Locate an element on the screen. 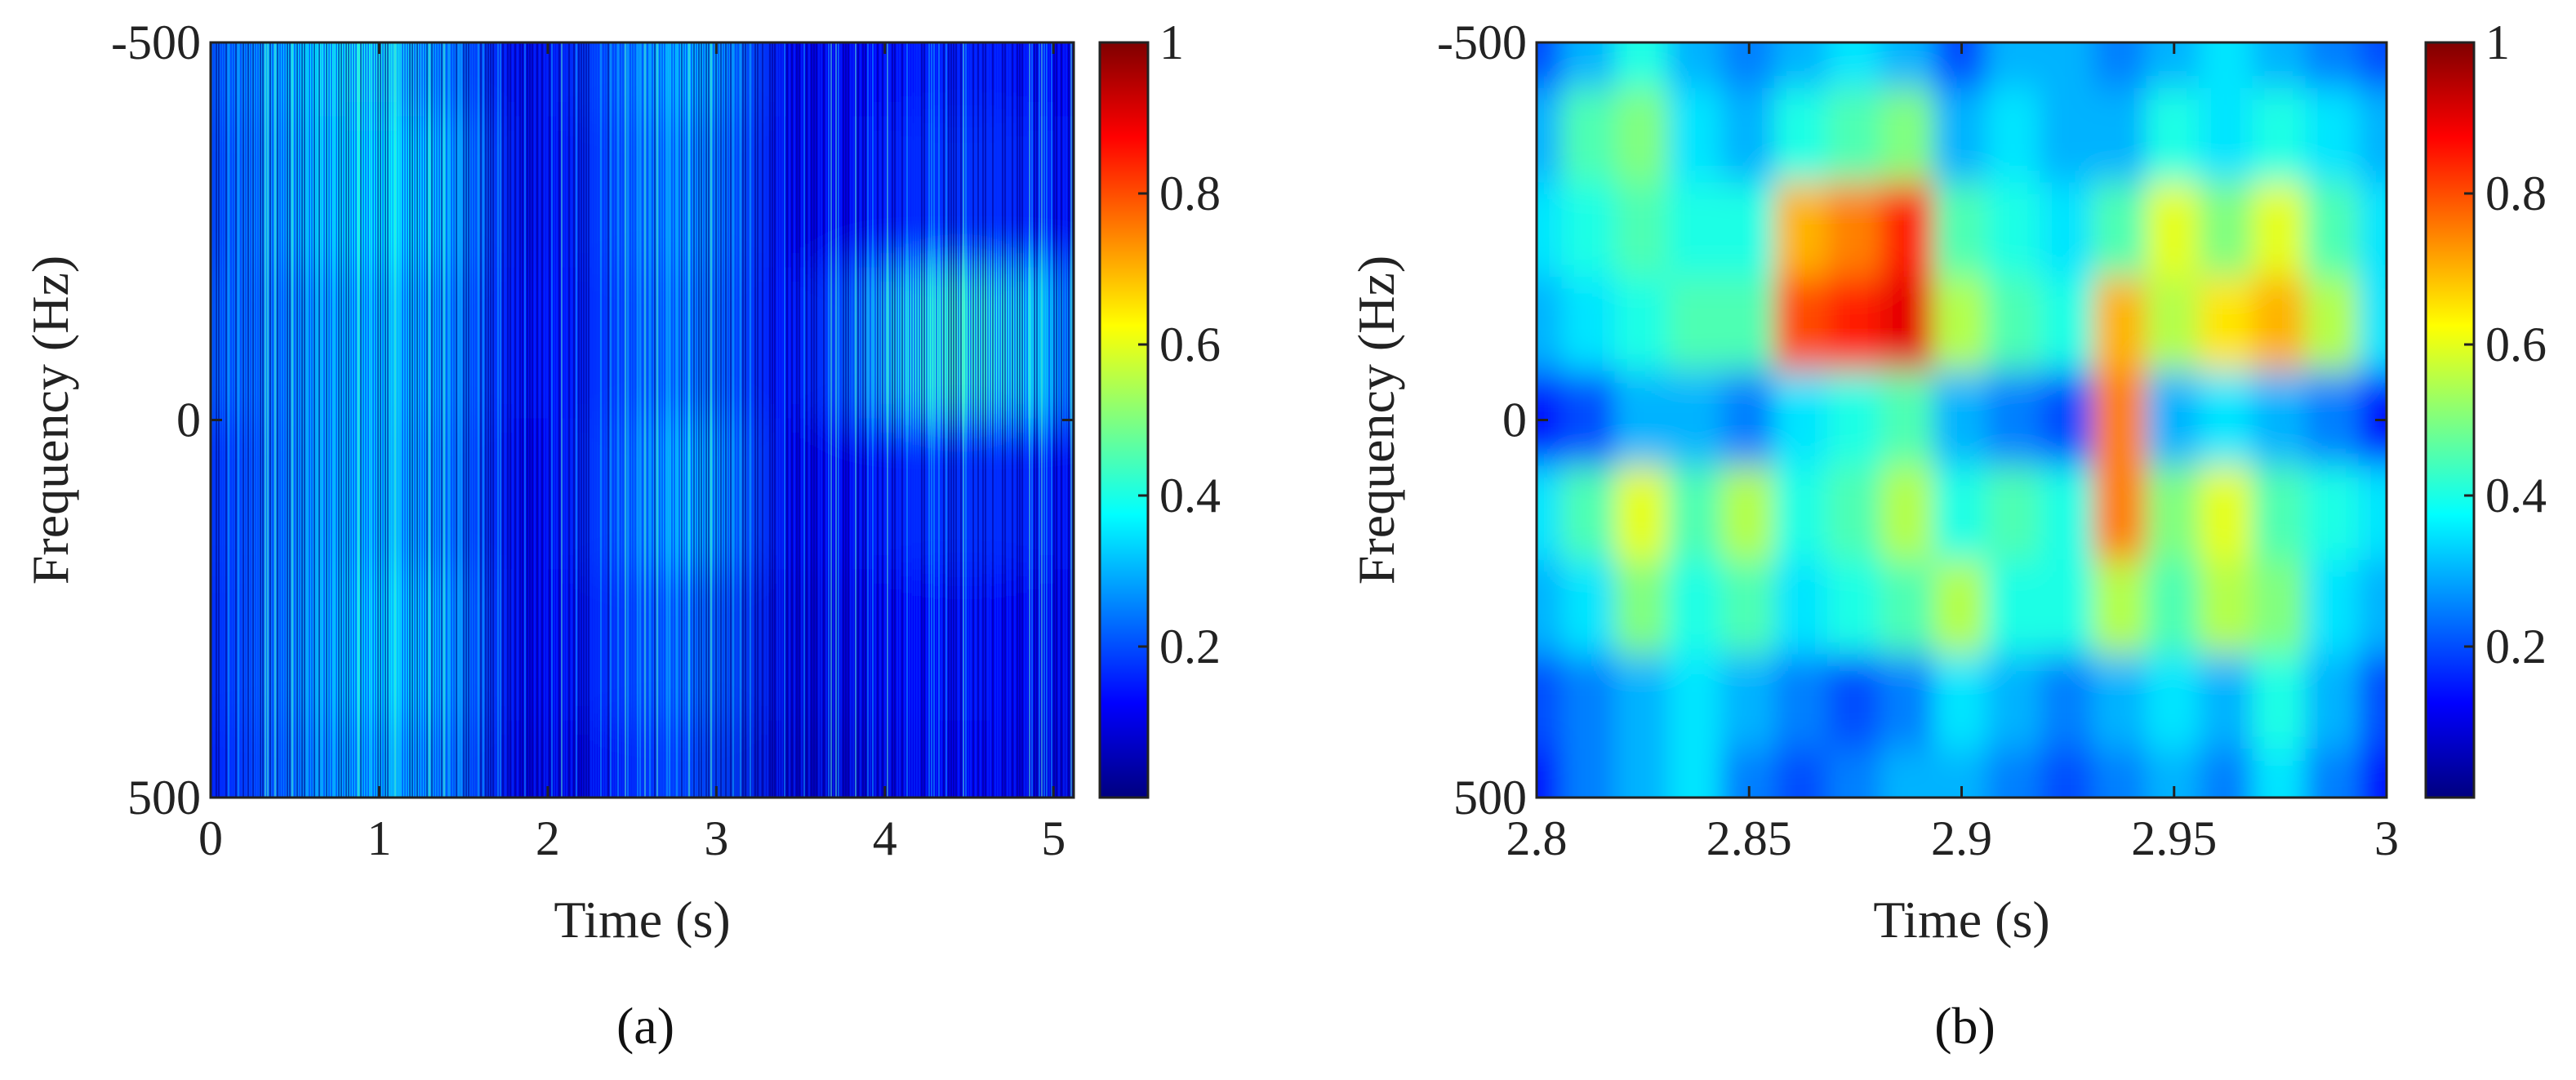 The height and width of the screenshot is (1080, 2576). colorbar-tick-label: 0.2 is located at coordinates (1190, 647).